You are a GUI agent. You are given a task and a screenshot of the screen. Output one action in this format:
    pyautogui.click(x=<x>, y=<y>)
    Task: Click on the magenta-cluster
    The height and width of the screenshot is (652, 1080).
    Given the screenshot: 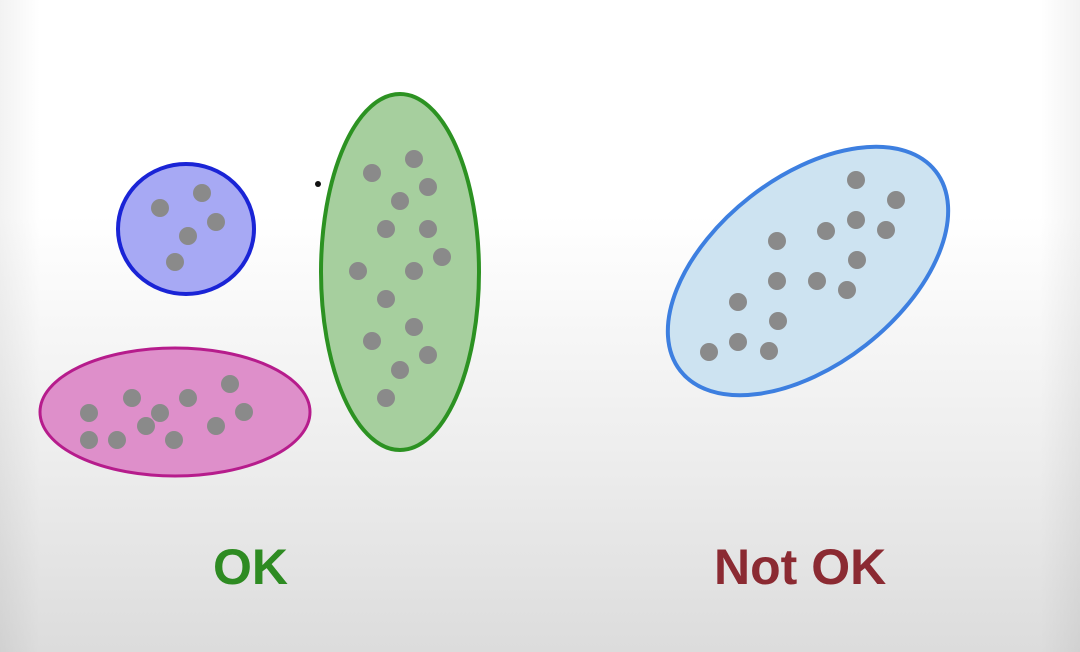 What is the action you would take?
    pyautogui.click(x=175, y=412)
    